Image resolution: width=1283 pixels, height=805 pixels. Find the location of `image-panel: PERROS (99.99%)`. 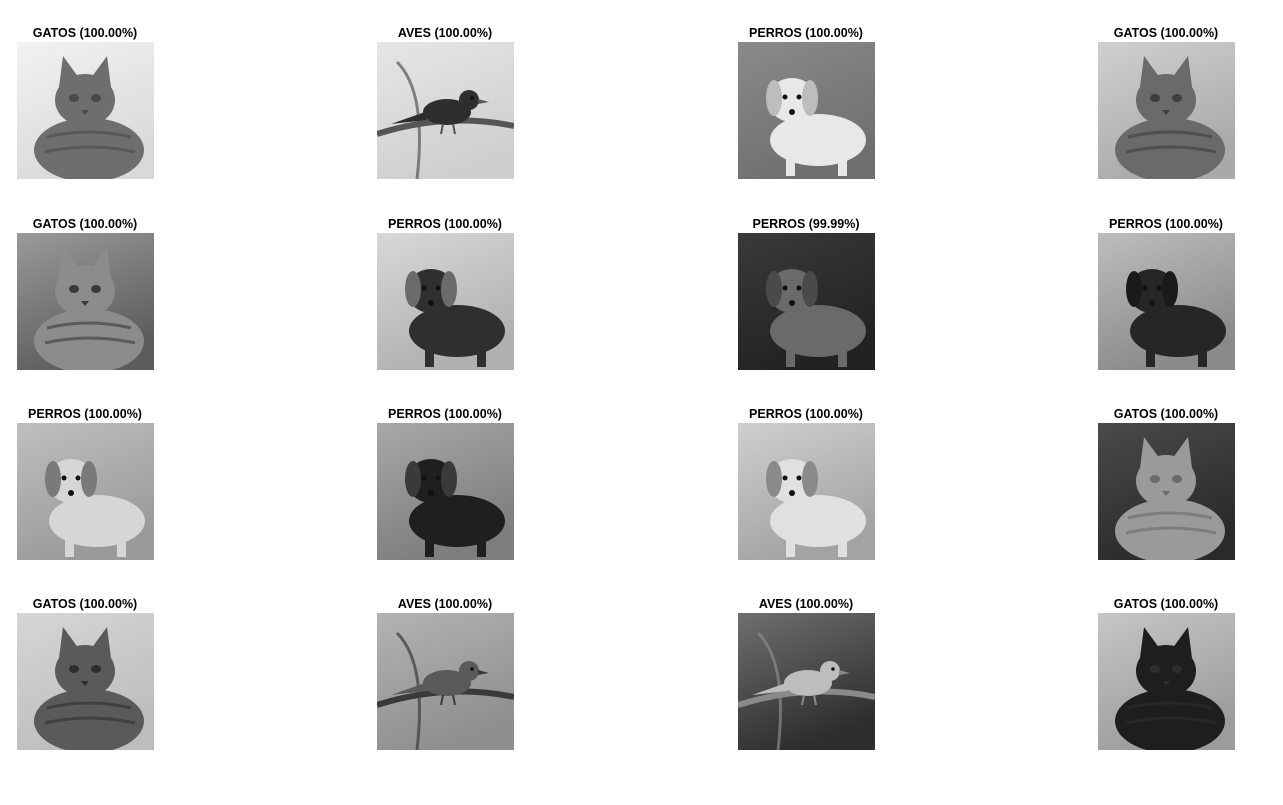

image-panel: PERROS (99.99%) is located at coordinates (806, 297).